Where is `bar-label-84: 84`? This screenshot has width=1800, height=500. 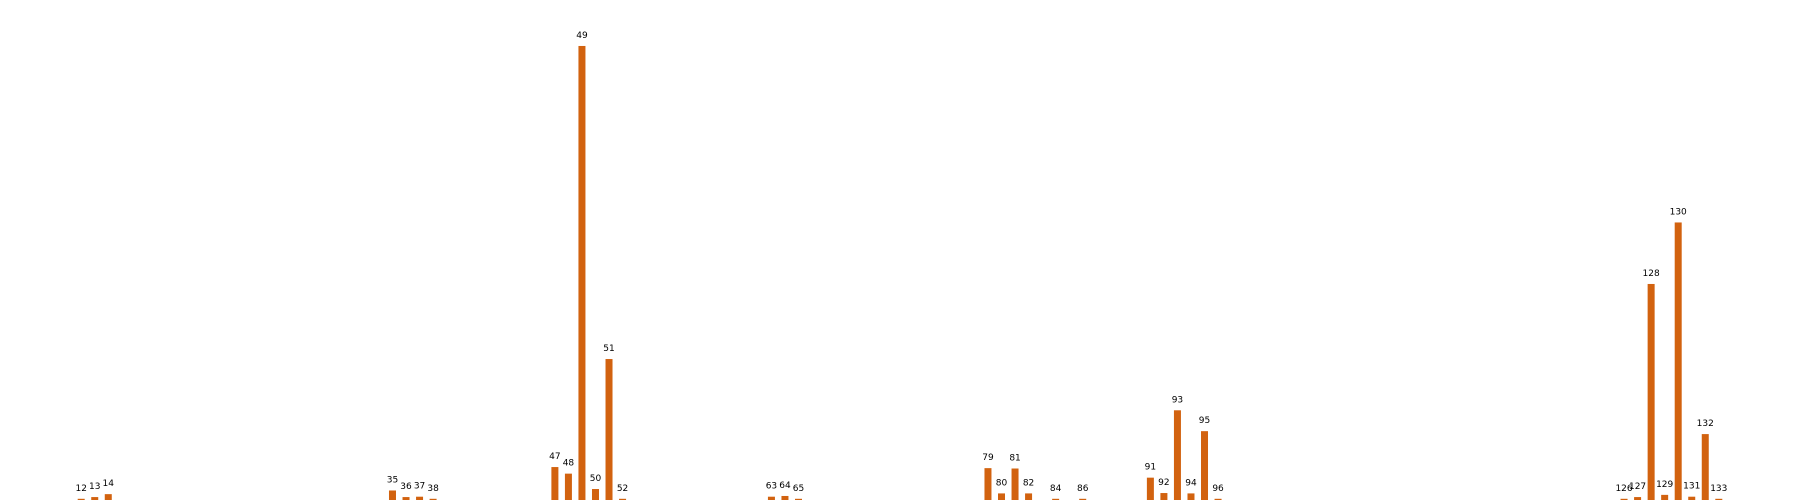
bar-label-84: 84 is located at coordinates (1056, 489).